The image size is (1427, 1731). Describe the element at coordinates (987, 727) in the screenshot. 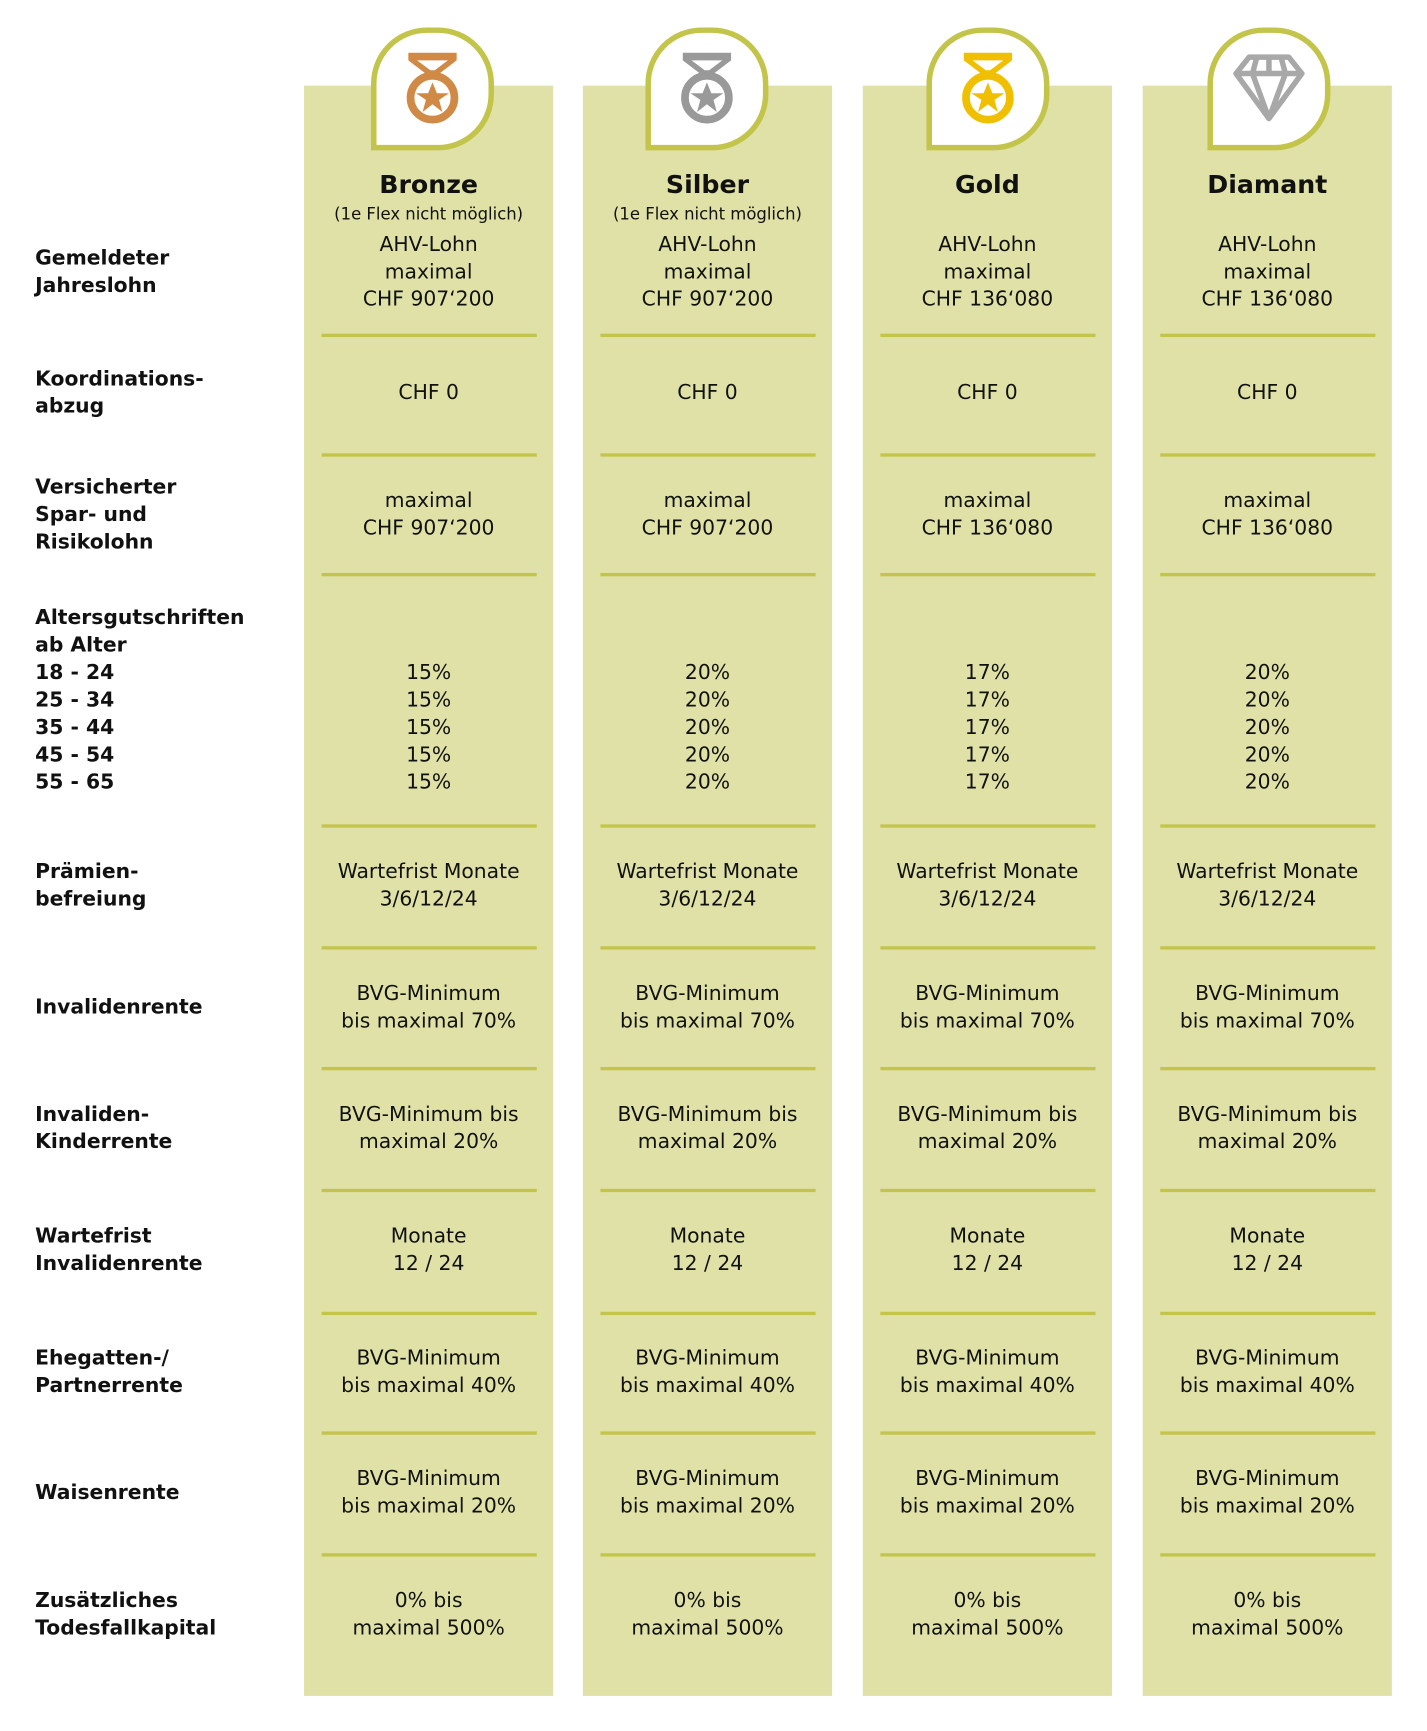

I see `cell-value: 17% 17% 17% 17% 17%` at that location.